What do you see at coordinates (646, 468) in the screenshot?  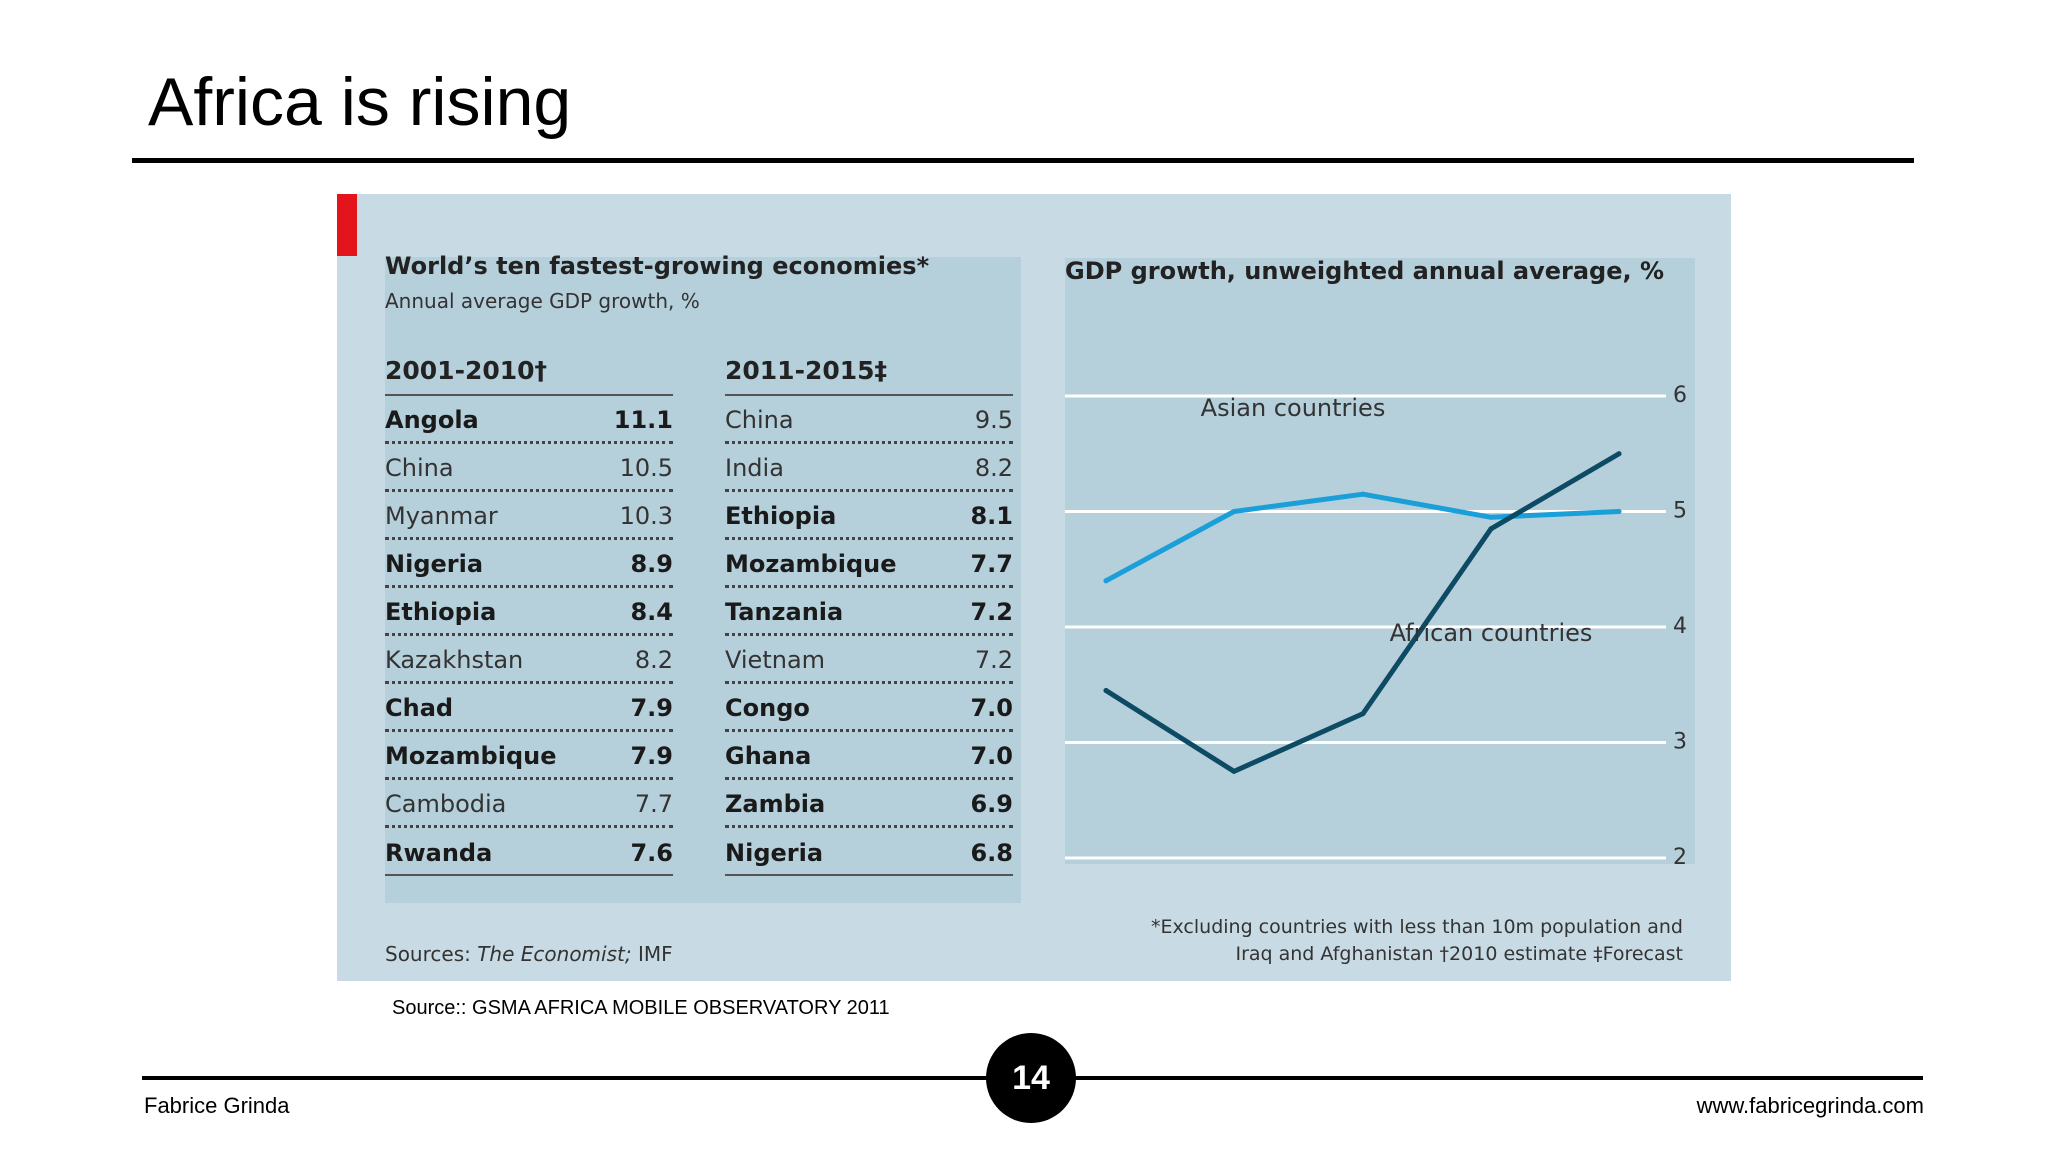 I see `growth-value: 10.5` at bounding box center [646, 468].